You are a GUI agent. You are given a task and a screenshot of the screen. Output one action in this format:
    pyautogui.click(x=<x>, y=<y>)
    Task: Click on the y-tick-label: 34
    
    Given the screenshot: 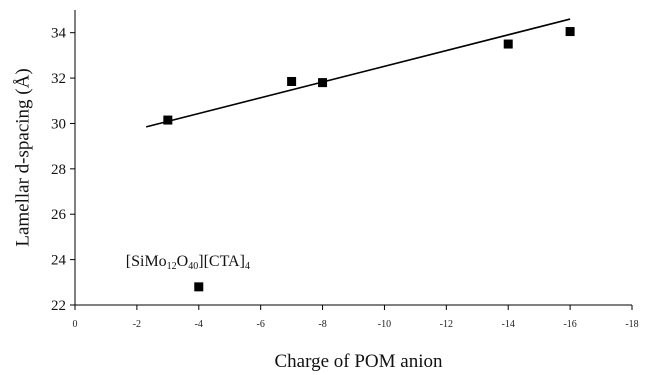 What is the action you would take?
    pyautogui.click(x=59, y=34)
    